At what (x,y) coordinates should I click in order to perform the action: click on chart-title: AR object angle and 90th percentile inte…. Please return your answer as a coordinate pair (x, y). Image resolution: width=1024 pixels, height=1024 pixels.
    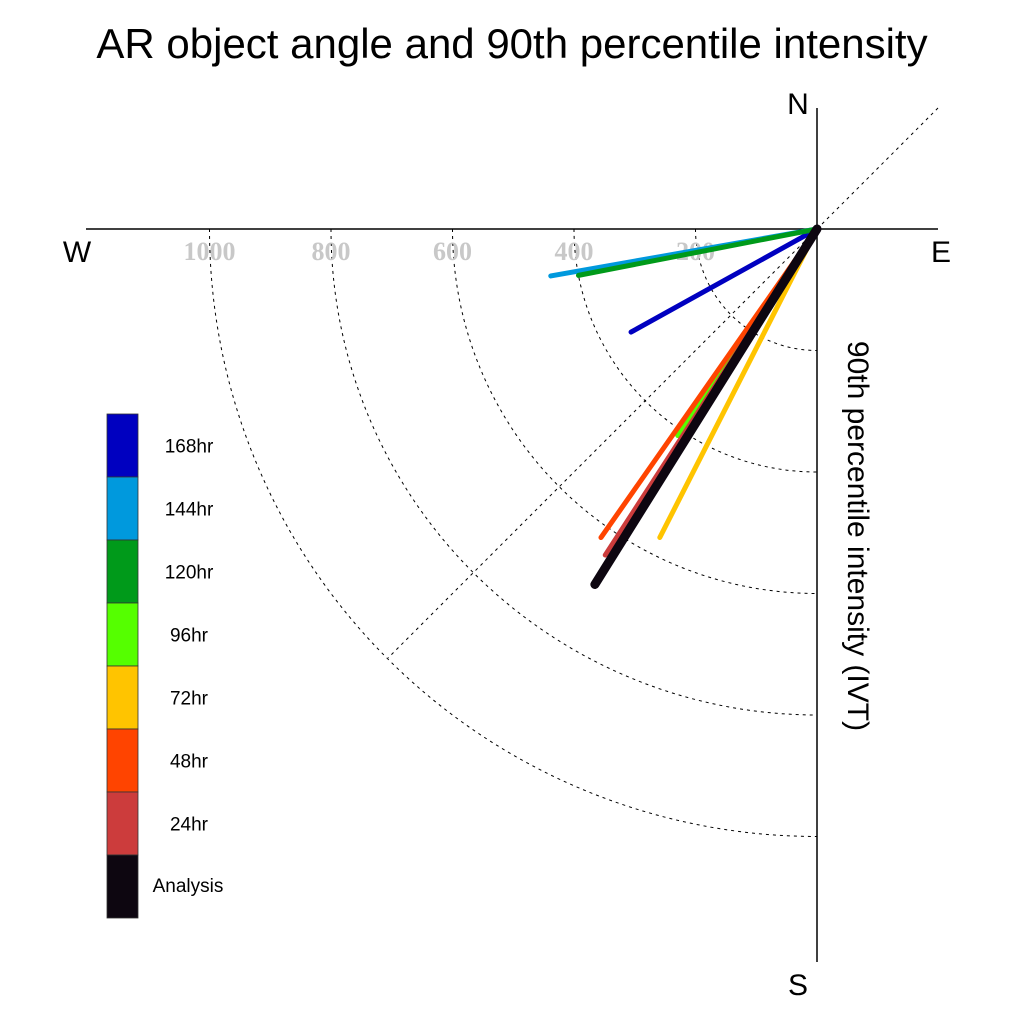
    Looking at the image, I should click on (511, 43).